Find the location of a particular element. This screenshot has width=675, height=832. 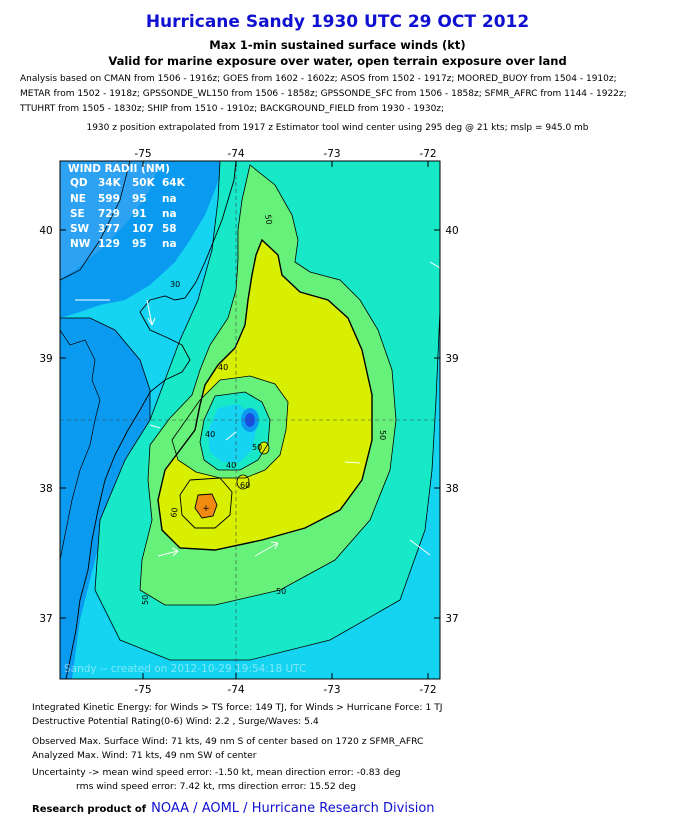

lon-label-top: -73 is located at coordinates (331, 154).